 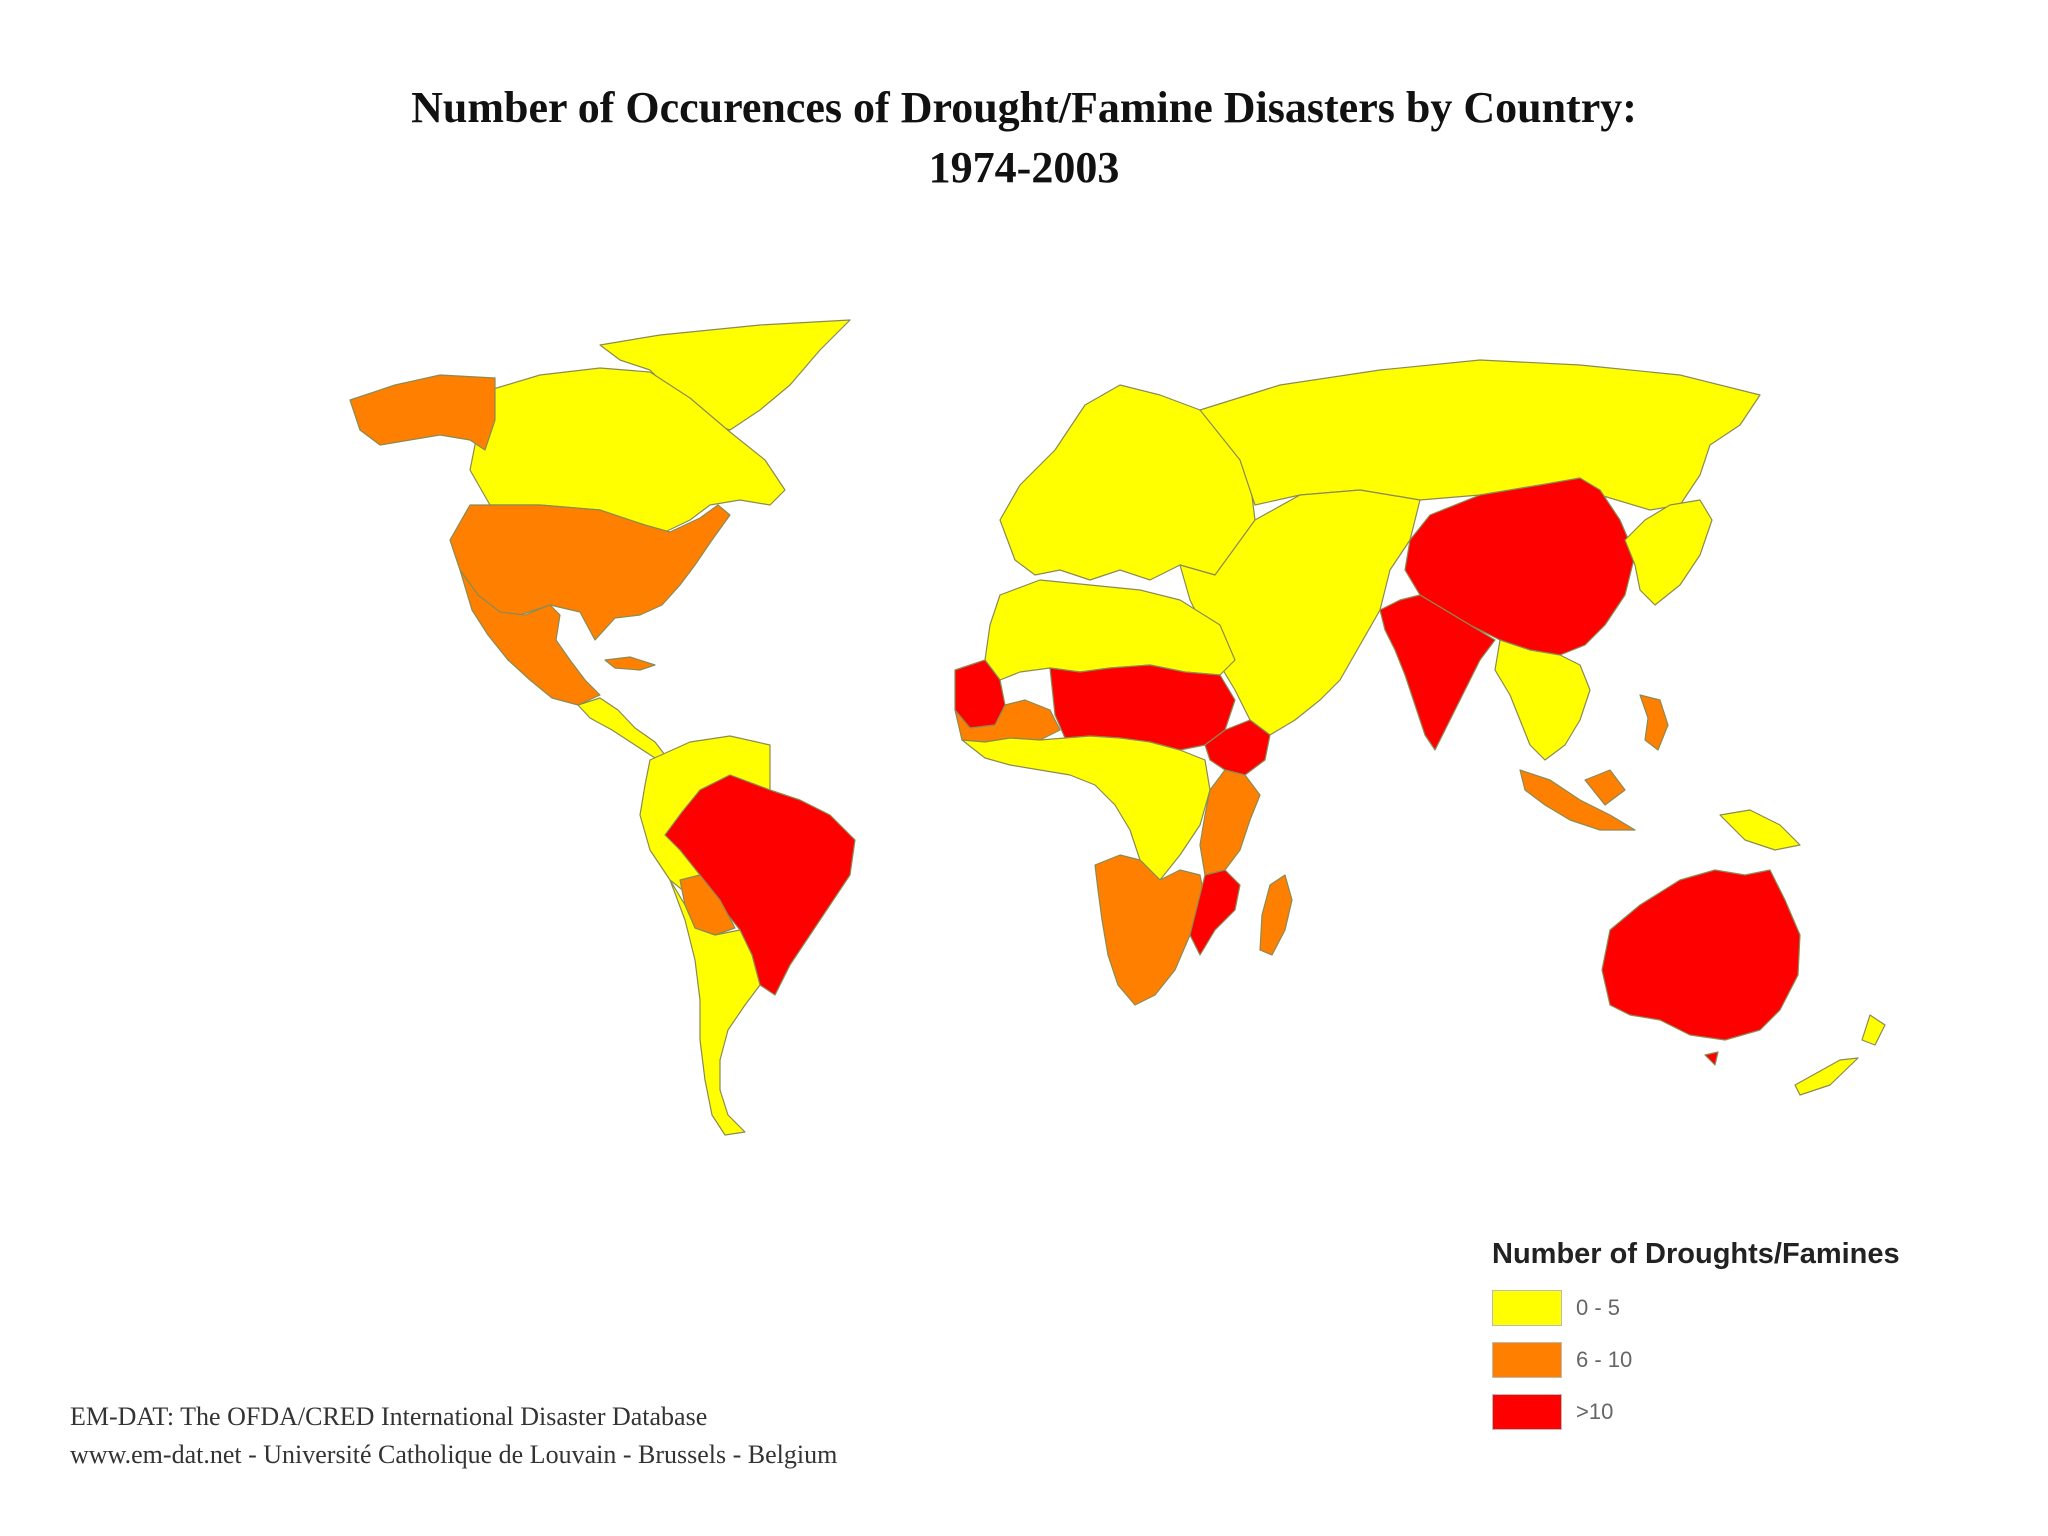 I want to click on legend-label-mid: 6 - 10, so click(x=1604, y=1359).